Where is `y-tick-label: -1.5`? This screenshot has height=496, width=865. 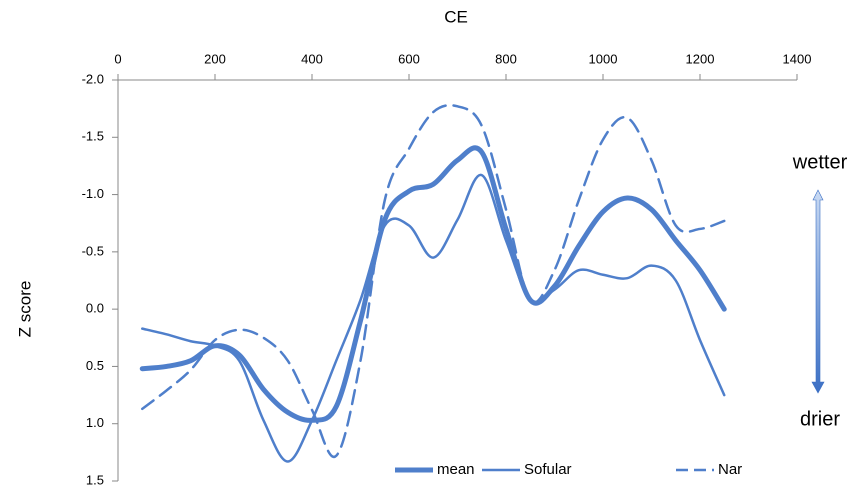
y-tick-label: -1.5 is located at coordinates (93, 136).